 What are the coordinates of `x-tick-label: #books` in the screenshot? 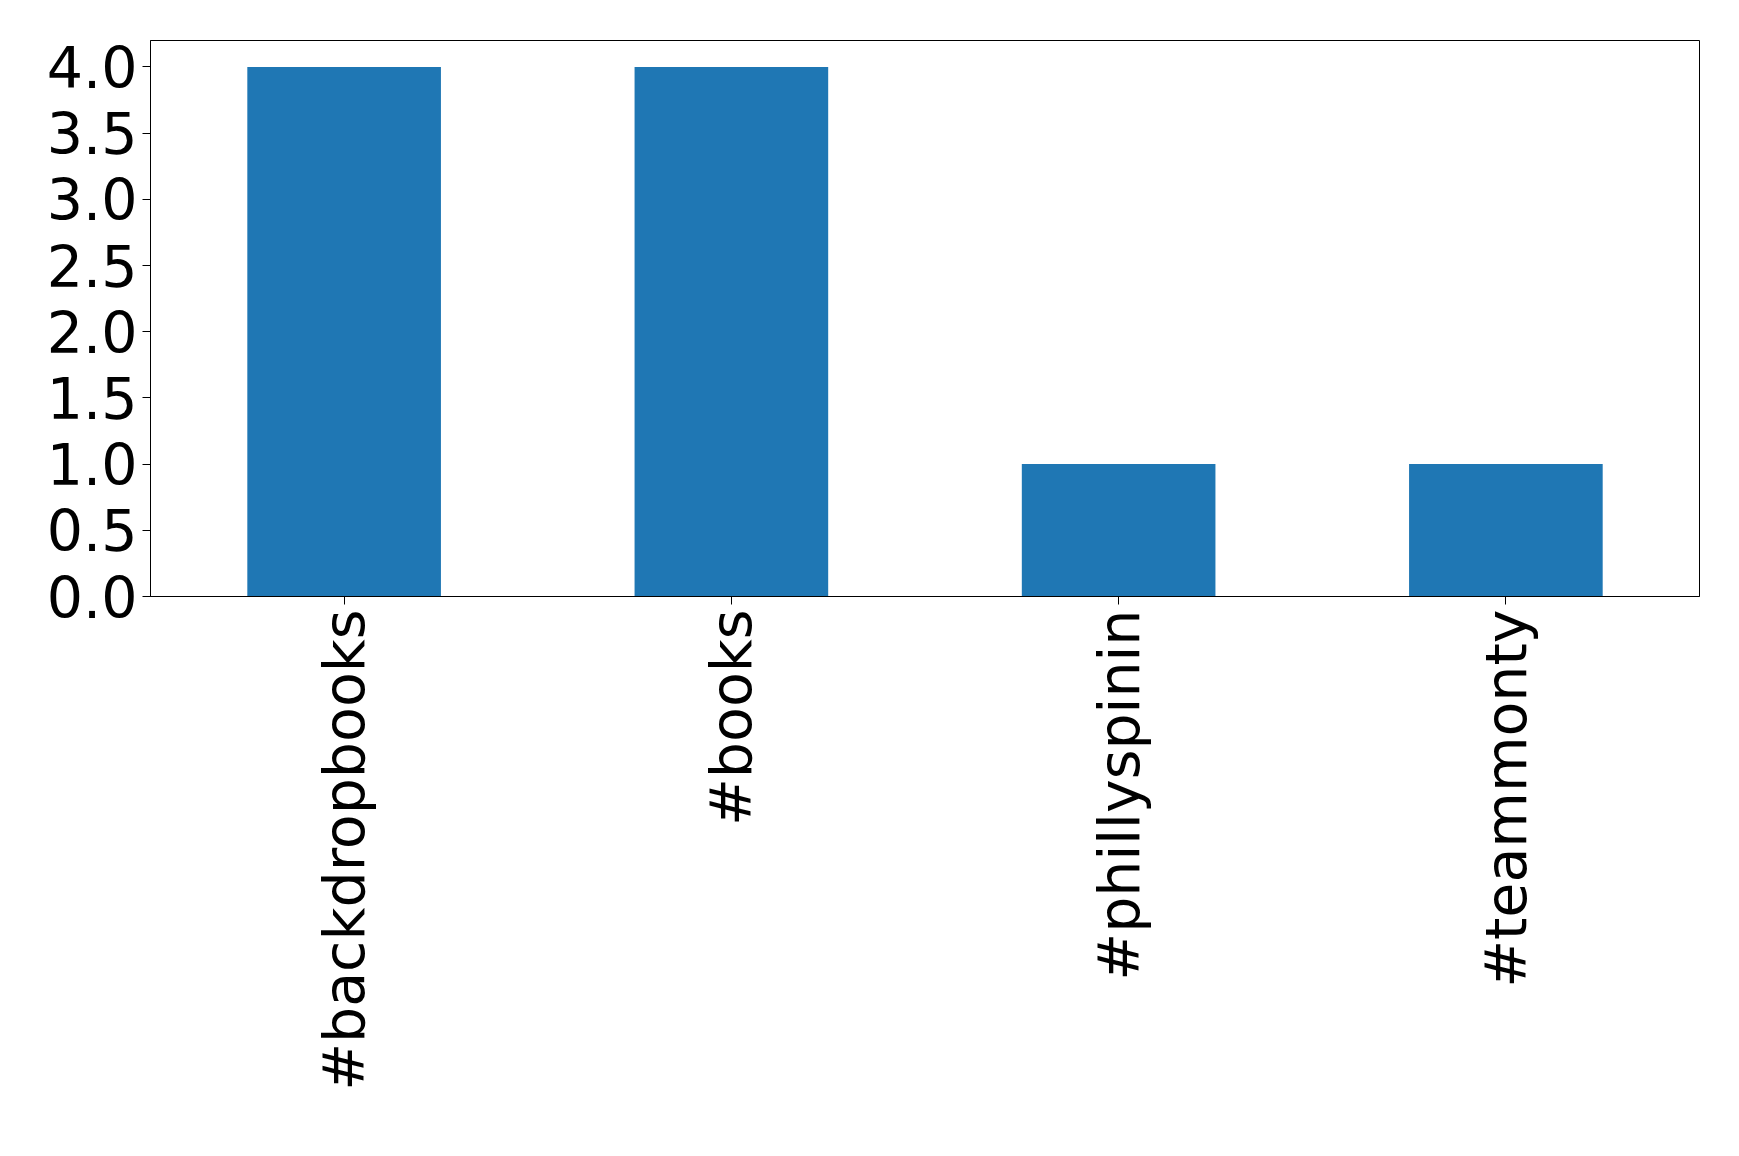 It's located at (731, 717).